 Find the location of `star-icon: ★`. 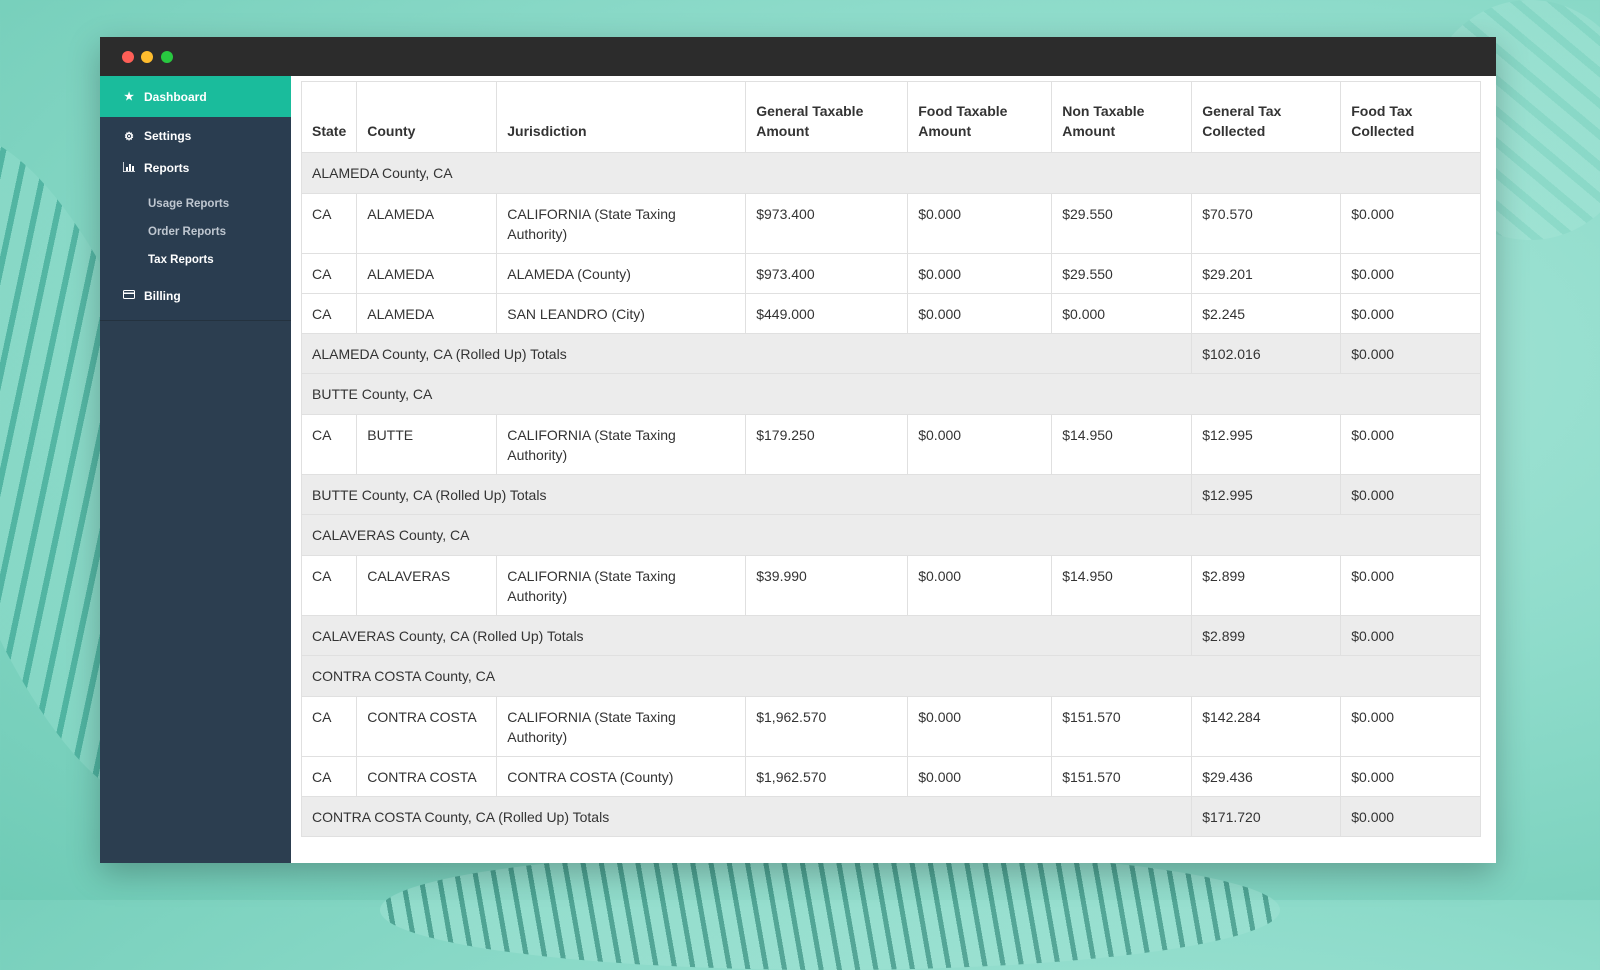

star-icon: ★ is located at coordinates (129, 97).